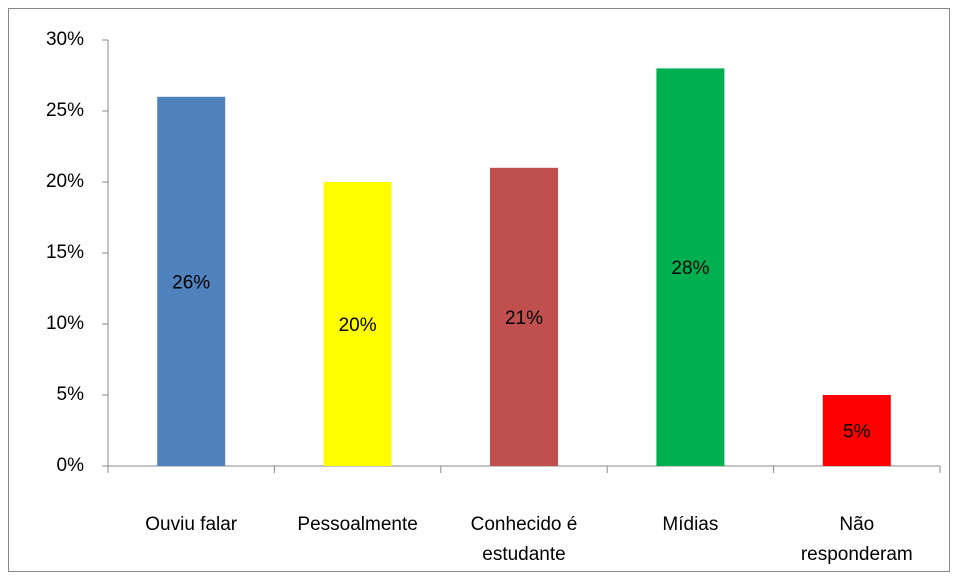  What do you see at coordinates (856, 539) in the screenshot?
I see `x-tick-label: Não responderam` at bounding box center [856, 539].